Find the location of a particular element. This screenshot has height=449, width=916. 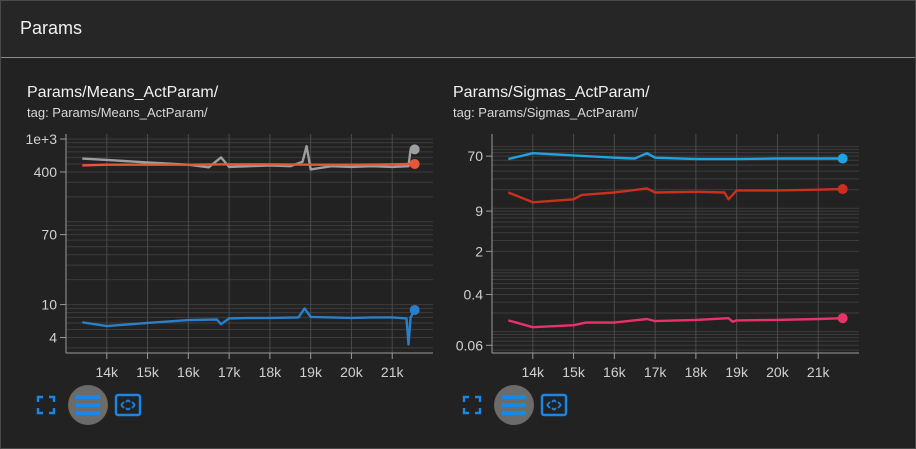

chart-tag: tag: Params/Sigmas_ActParam/ is located at coordinates (545, 112).